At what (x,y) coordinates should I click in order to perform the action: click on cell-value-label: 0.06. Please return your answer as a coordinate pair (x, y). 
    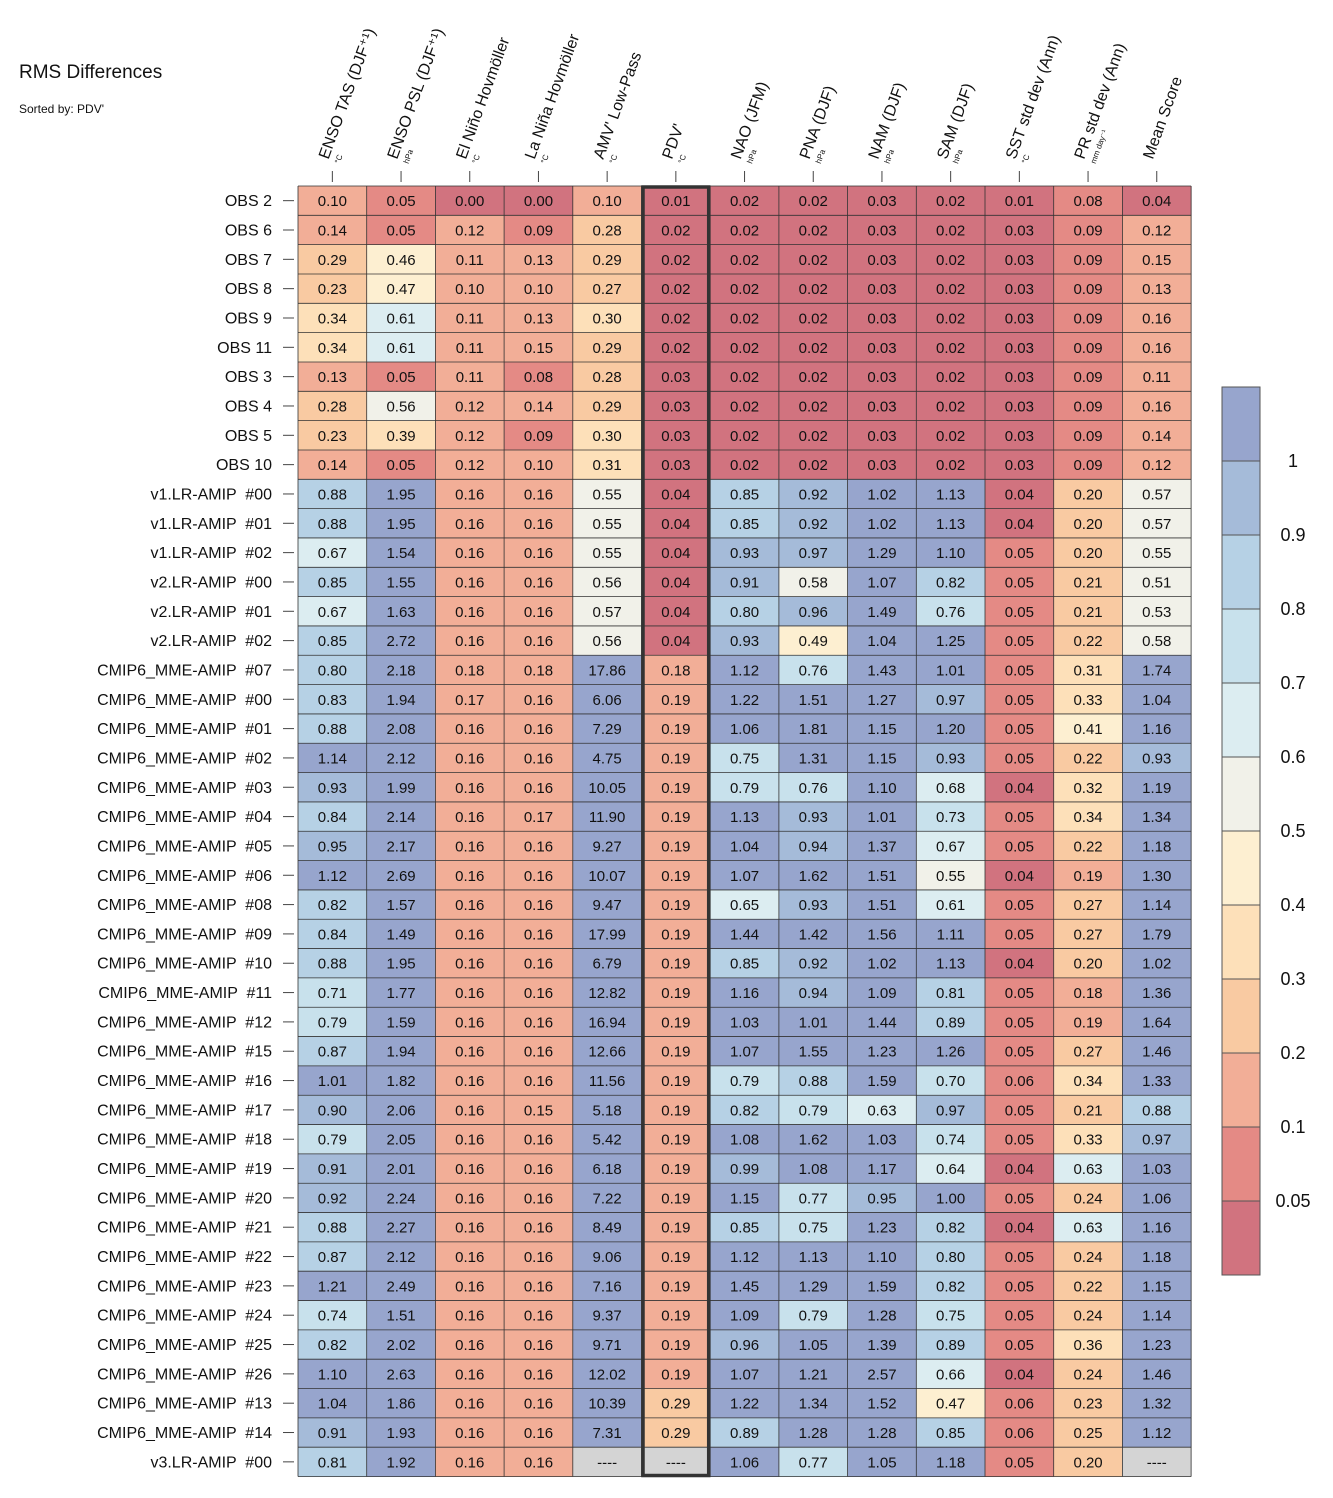
    Looking at the image, I should click on (1019, 1404).